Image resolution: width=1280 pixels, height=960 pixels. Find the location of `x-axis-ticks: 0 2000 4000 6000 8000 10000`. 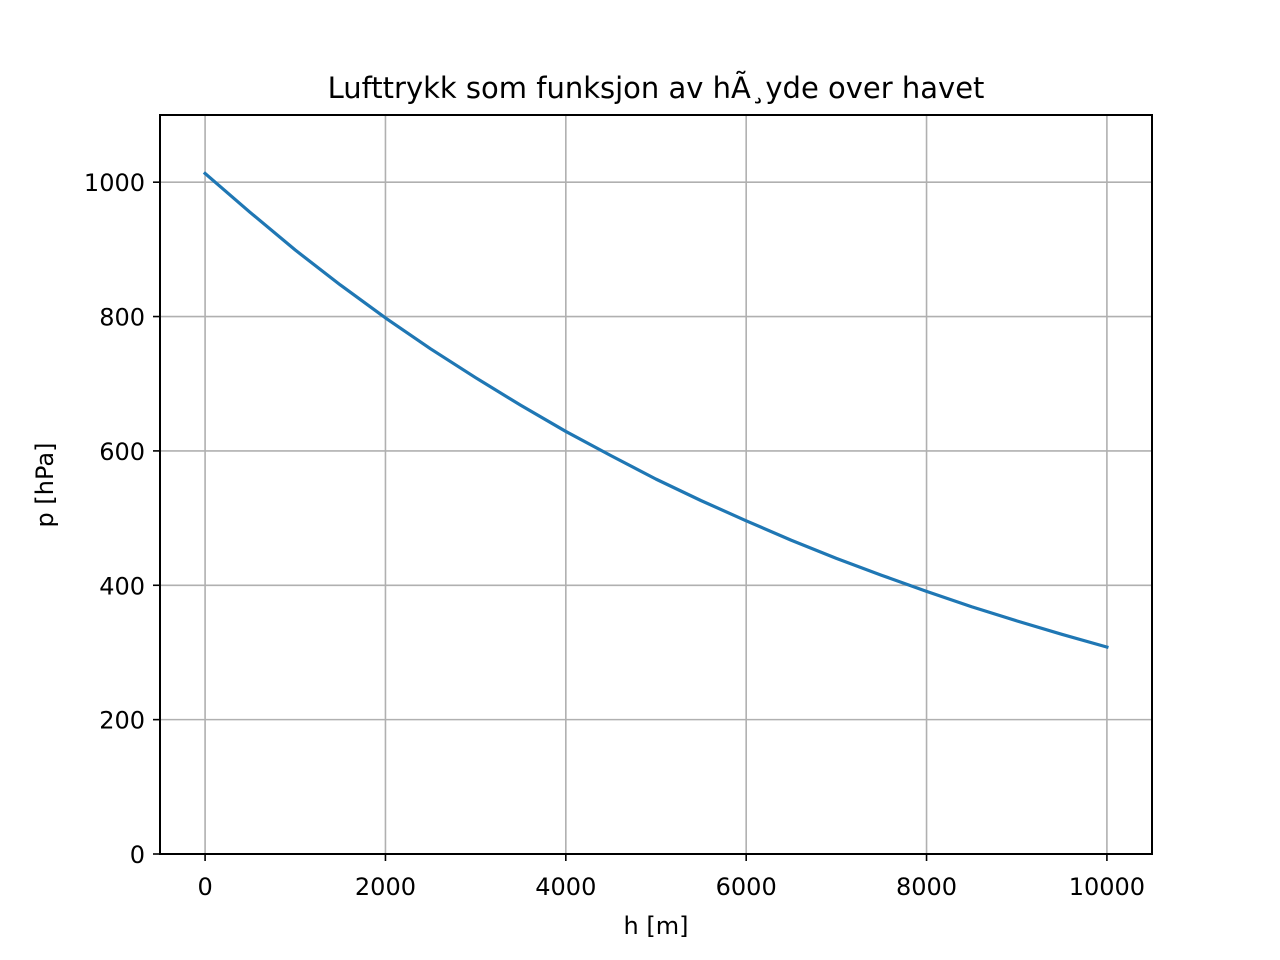

x-axis-ticks: 0 2000 4000 6000 8000 10000 is located at coordinates (671, 877).